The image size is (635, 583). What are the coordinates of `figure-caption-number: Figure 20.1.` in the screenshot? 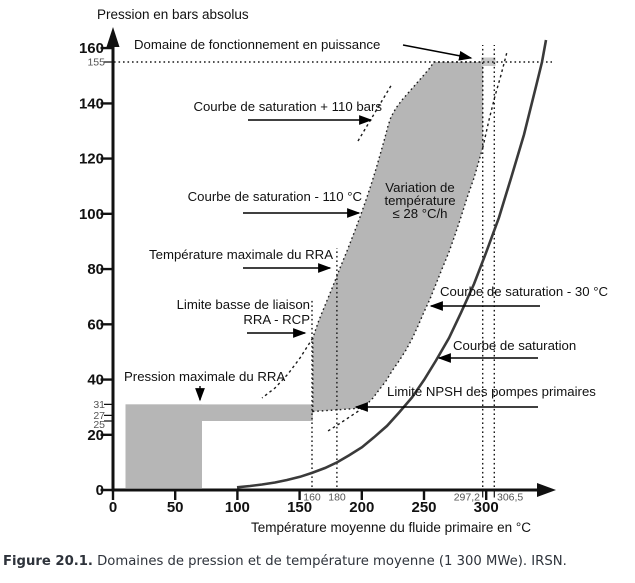 It's located at (48, 561).